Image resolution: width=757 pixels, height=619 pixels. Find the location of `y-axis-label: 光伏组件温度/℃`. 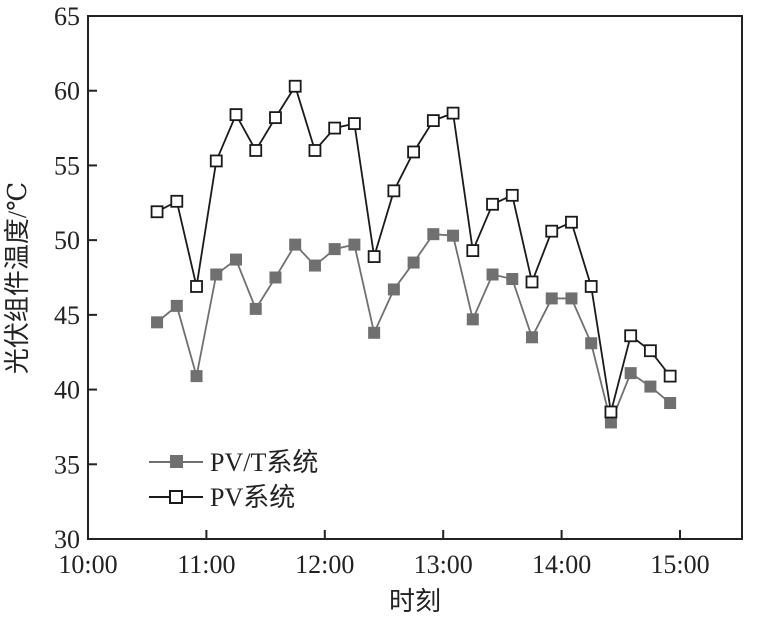

y-axis-label: 光伏组件温度/℃ is located at coordinates (17, 278).